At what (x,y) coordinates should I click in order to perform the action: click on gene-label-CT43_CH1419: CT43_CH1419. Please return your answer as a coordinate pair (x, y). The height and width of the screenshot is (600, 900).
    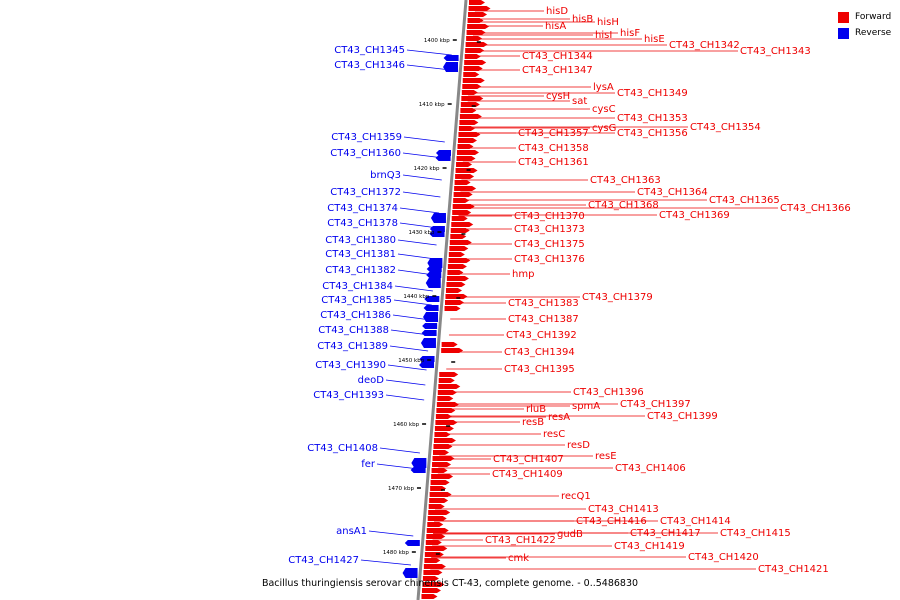
    Looking at the image, I should click on (649, 546).